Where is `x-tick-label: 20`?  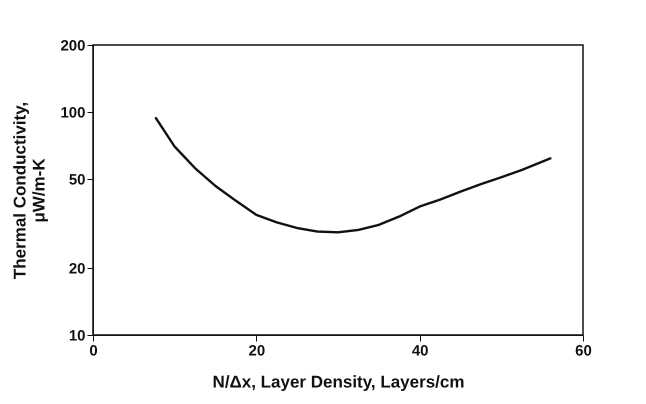 x-tick-label: 20 is located at coordinates (257, 351).